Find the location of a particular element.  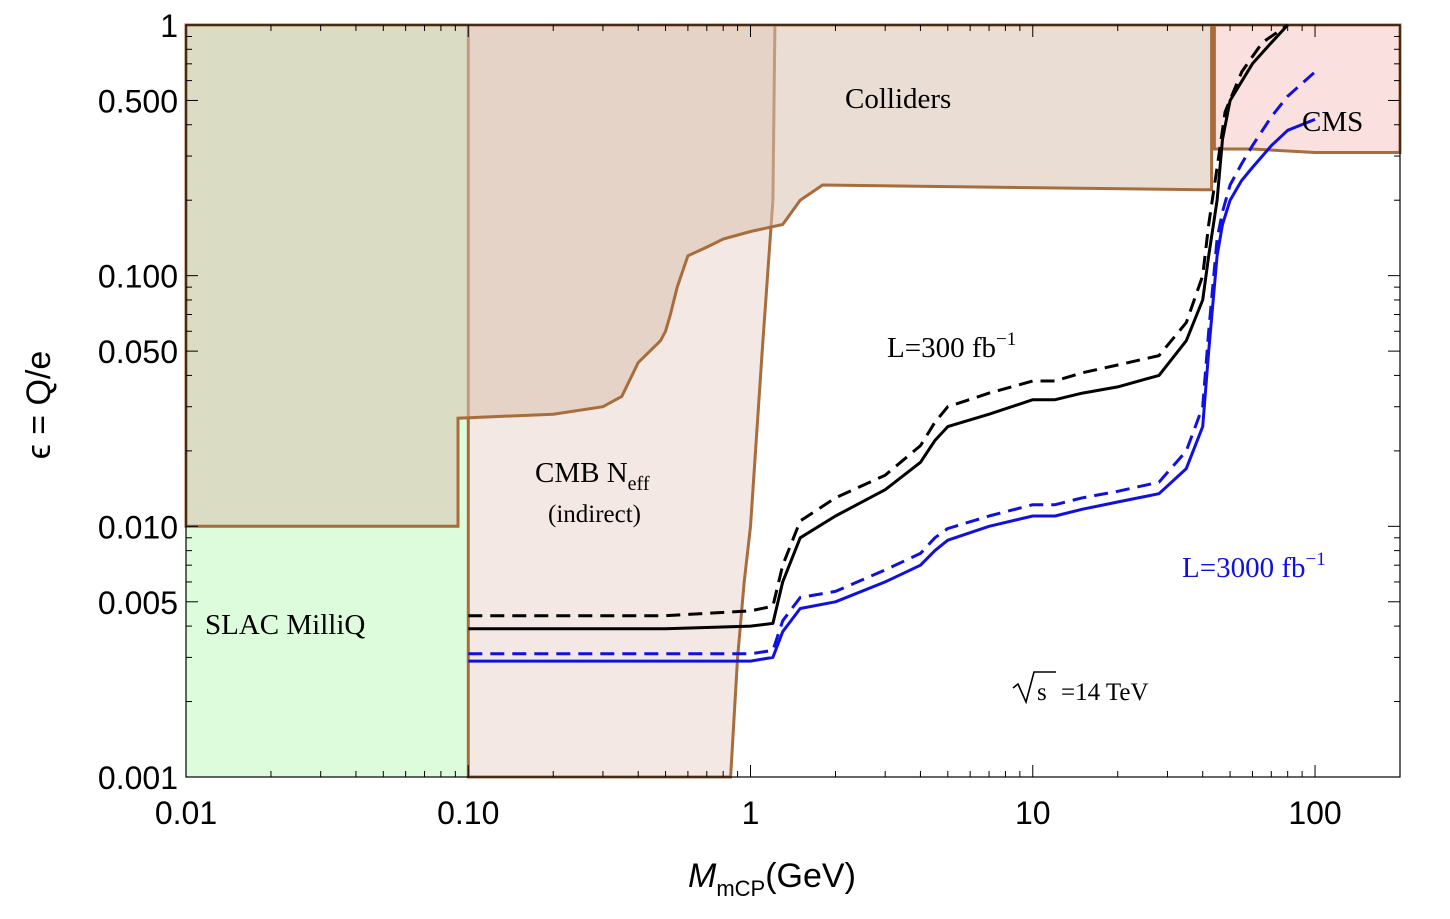

slac-milliq-label: SLAC MilliQ is located at coordinates (285, 625).